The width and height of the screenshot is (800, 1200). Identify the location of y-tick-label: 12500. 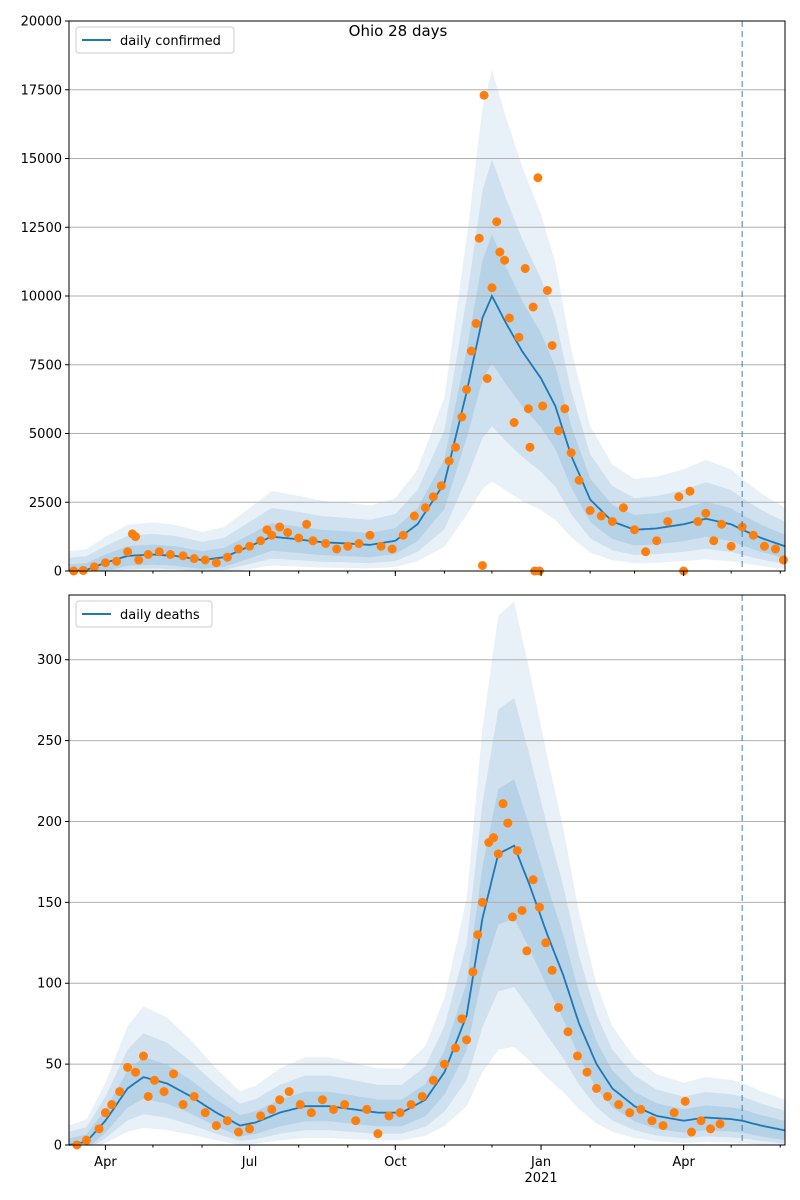
(41, 228).